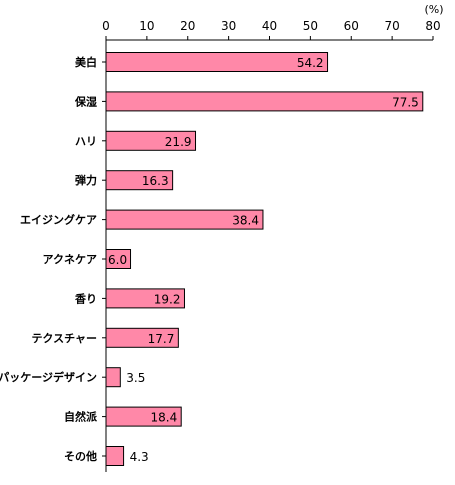 The height and width of the screenshot is (485, 455). What do you see at coordinates (391, 26) in the screenshot?
I see `x-tick-label: 70` at bounding box center [391, 26].